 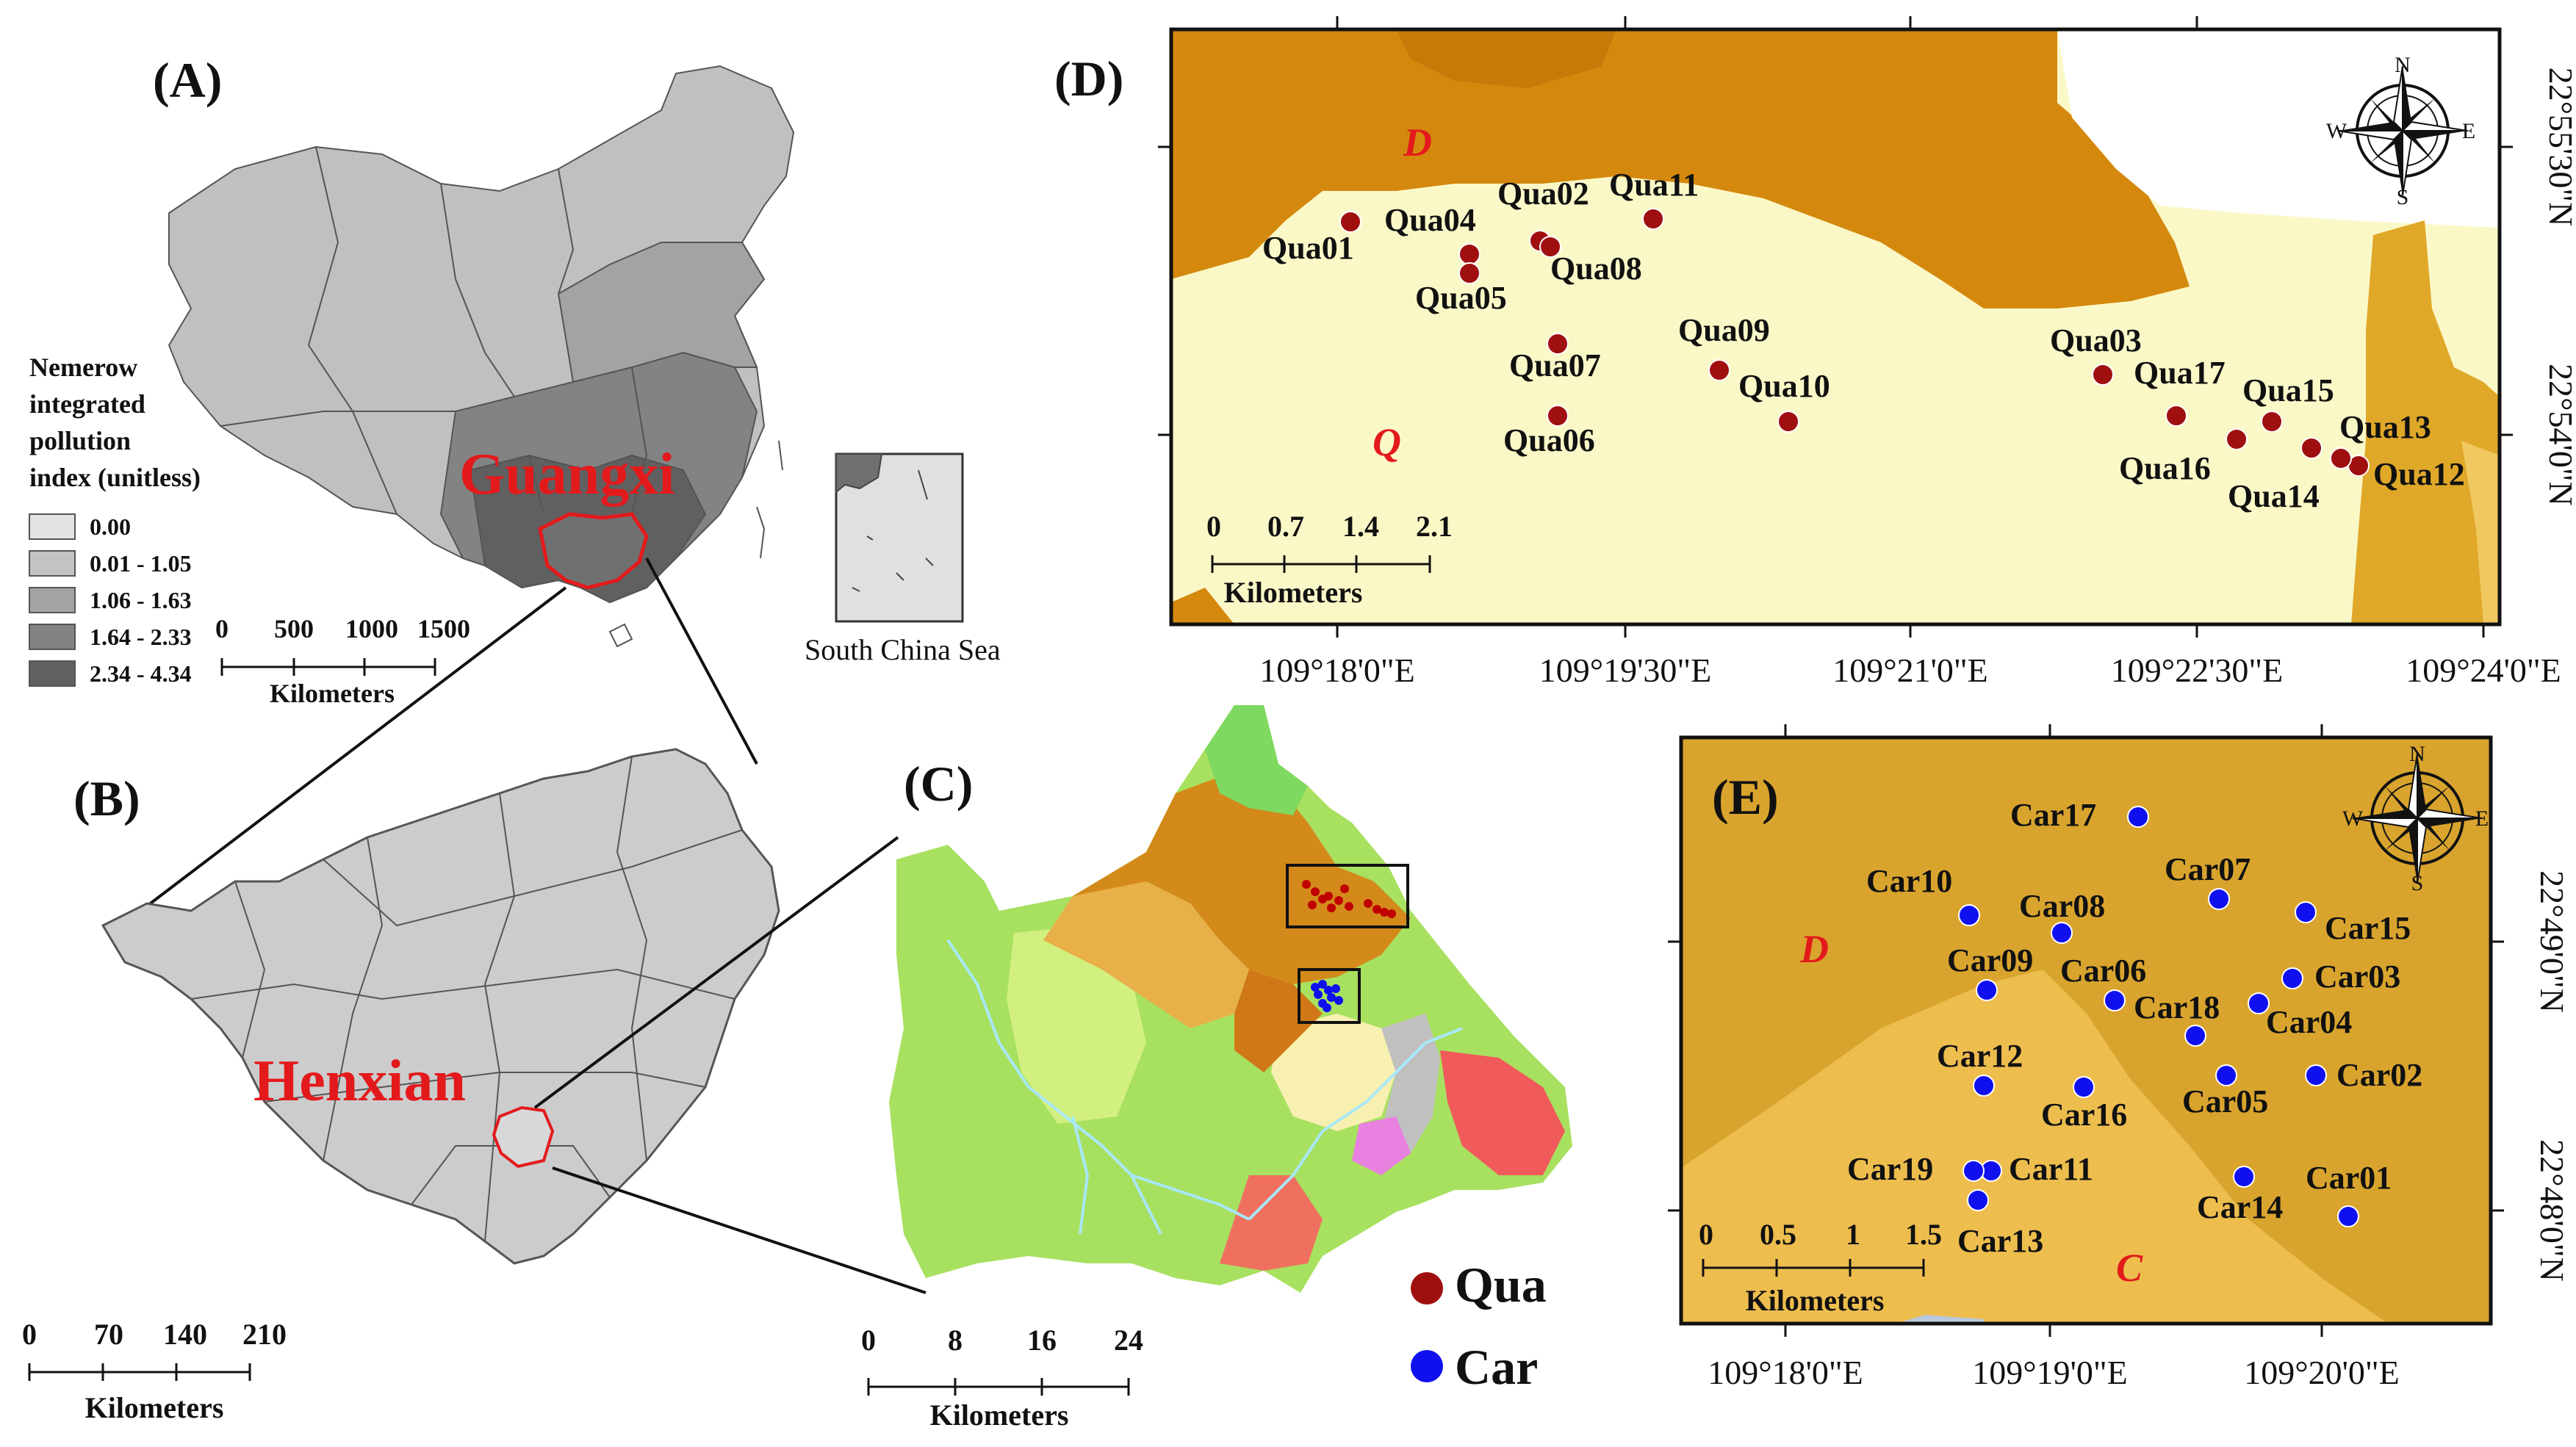 I want to click on car-point-car15, so click(x=2306, y=912).